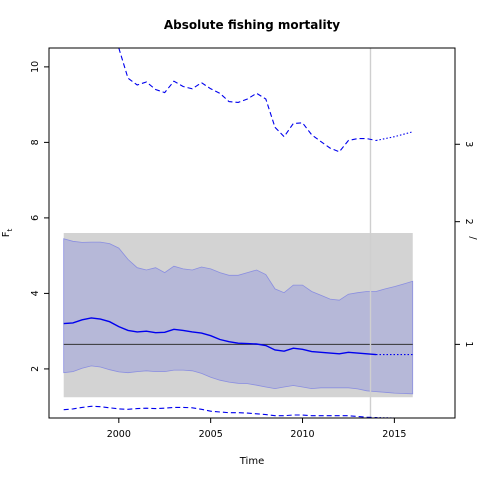 The image size is (480, 480). What do you see at coordinates (247, 100) in the screenshot?
I see `series-line-upper-bound` at bounding box center [247, 100].